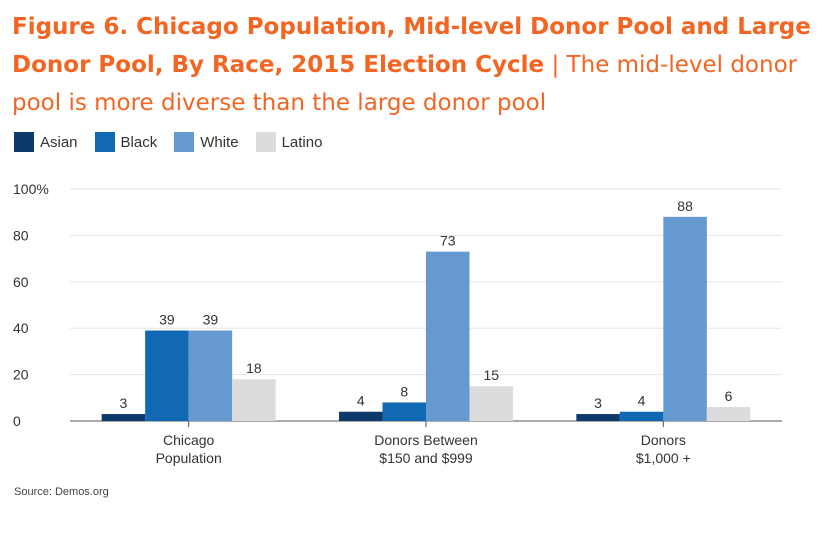  I want to click on data-label: 15, so click(491, 375).